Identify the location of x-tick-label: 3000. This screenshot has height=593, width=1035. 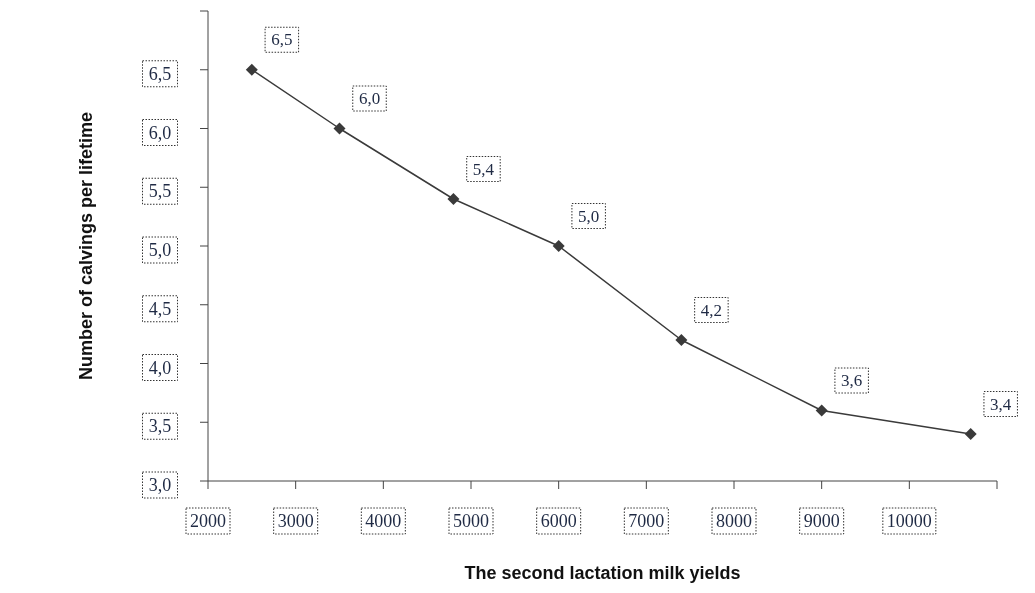
(295, 521).